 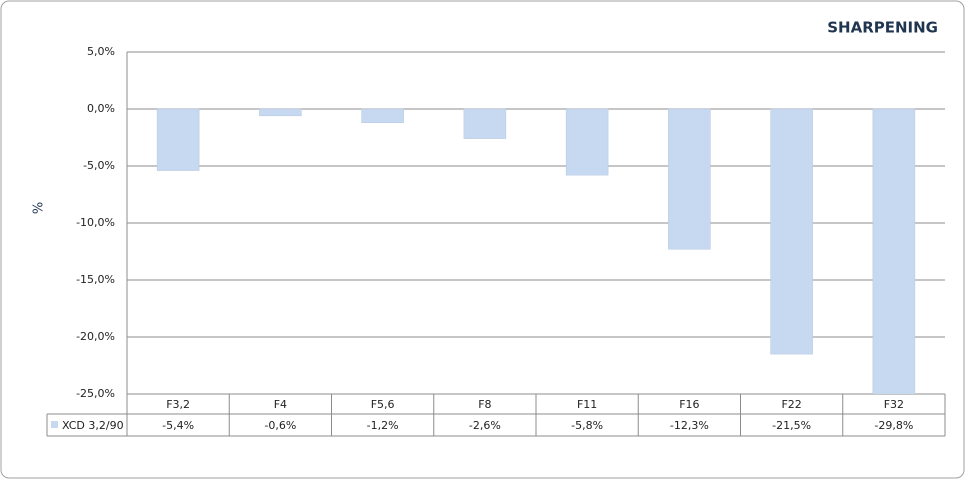 What do you see at coordinates (95, 393) in the screenshot?
I see `y-tick-label: -25,0%` at bounding box center [95, 393].